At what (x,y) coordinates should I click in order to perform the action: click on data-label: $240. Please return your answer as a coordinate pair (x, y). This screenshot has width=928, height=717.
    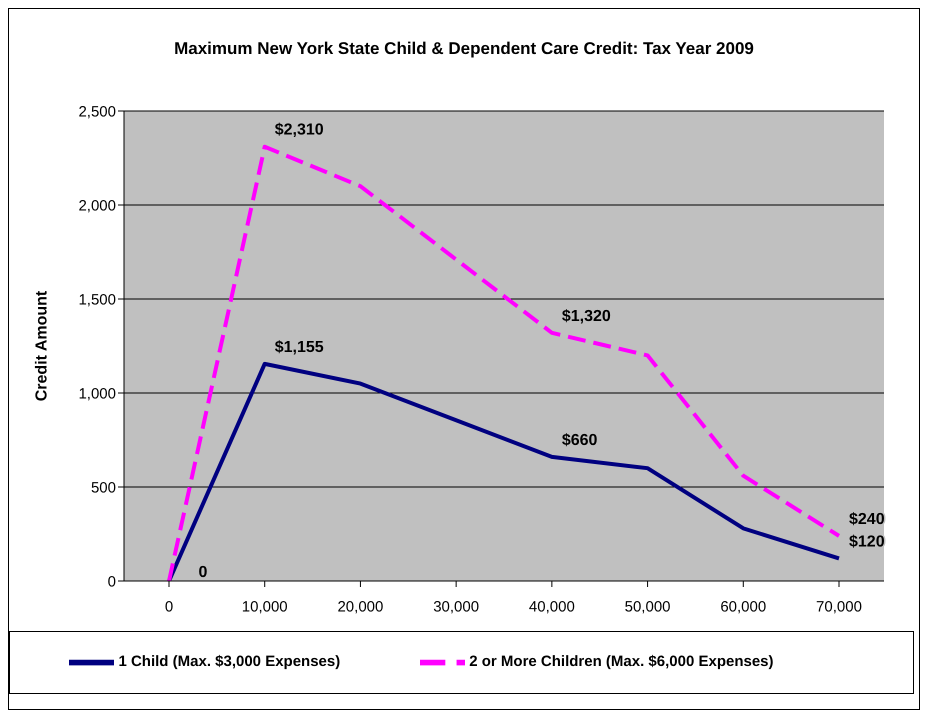
    Looking at the image, I should click on (867, 519).